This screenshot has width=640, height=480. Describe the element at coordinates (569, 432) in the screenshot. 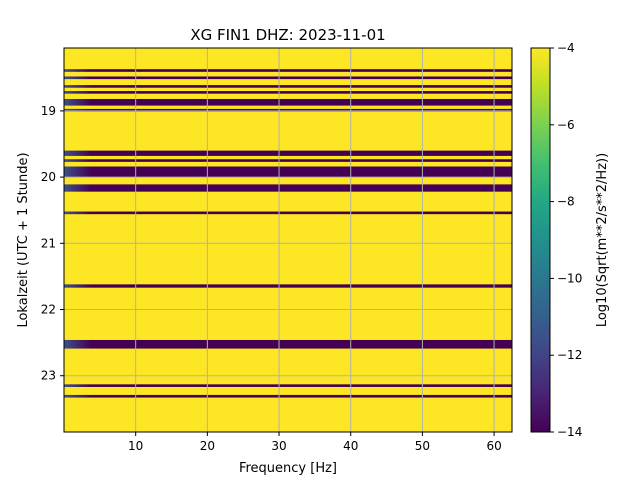

I see `colorbar-tick-label: −14` at that location.